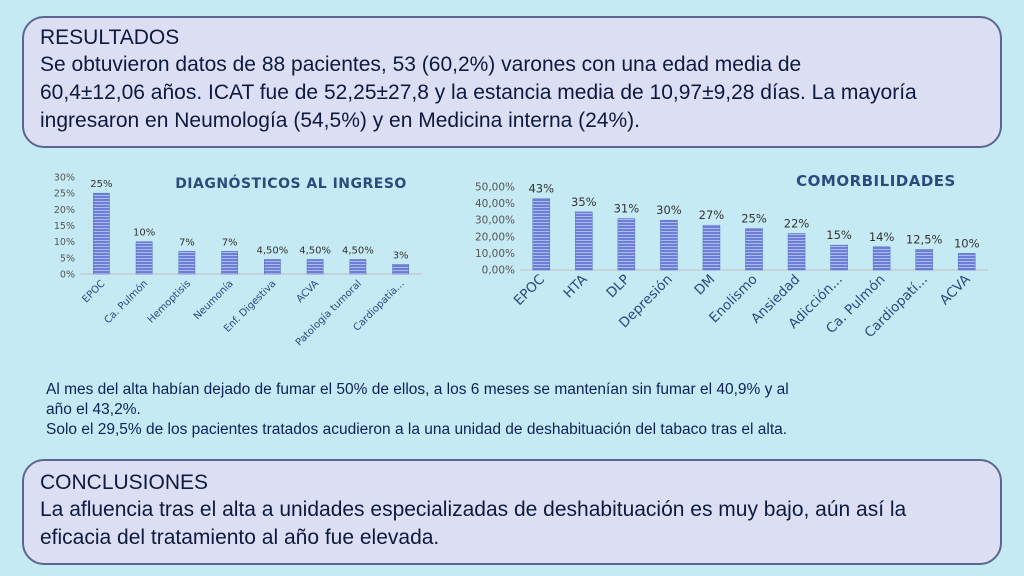  I want to click on comorb-category-label: DM, so click(704, 285).